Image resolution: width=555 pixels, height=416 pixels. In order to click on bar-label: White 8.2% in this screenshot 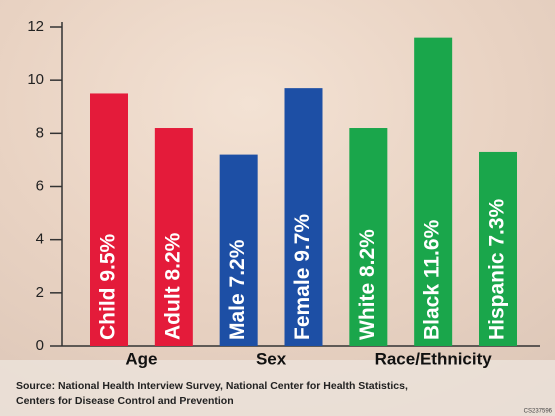, I will do `click(367, 284)`.